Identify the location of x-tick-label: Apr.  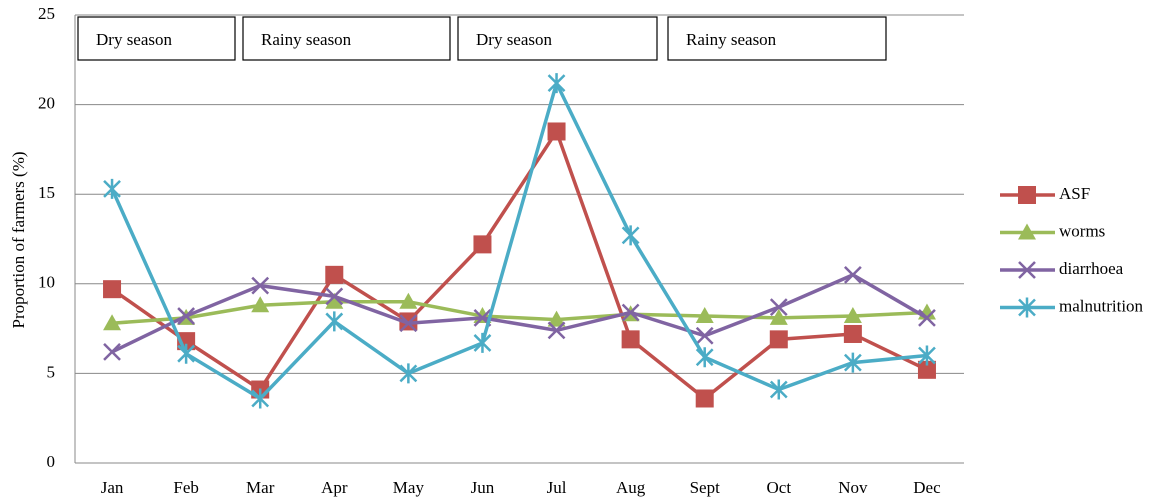
(334, 487).